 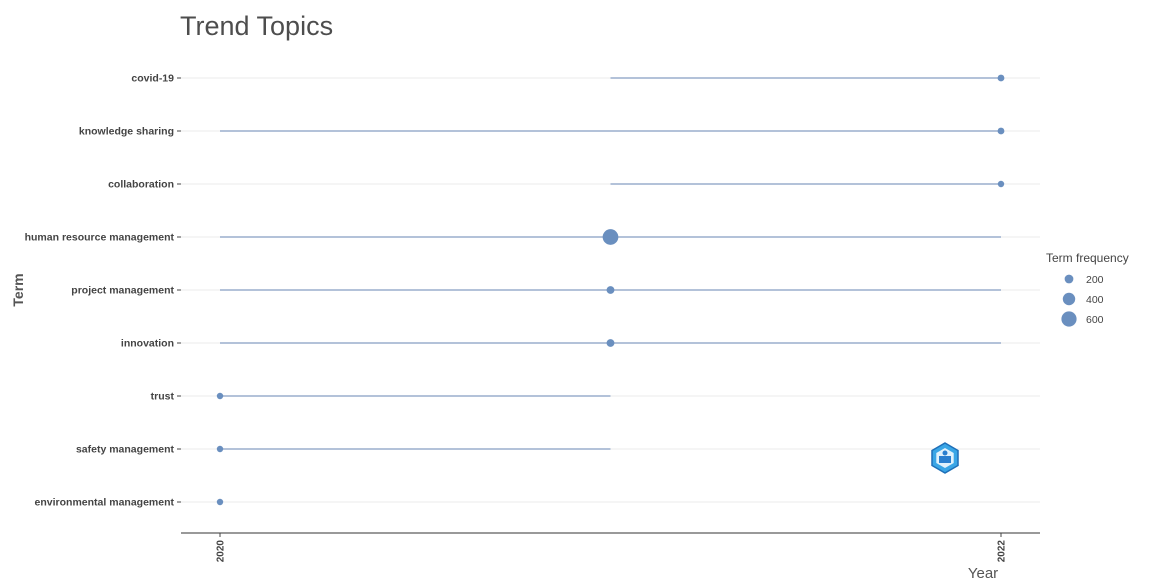 I want to click on term-label: covid-19, so click(x=152, y=79).